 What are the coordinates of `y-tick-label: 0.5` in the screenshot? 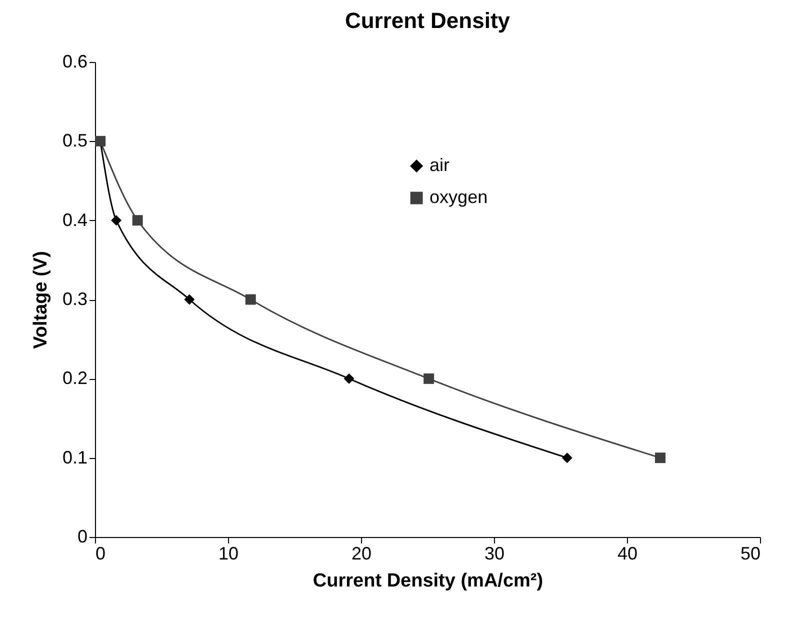 It's located at (75, 140).